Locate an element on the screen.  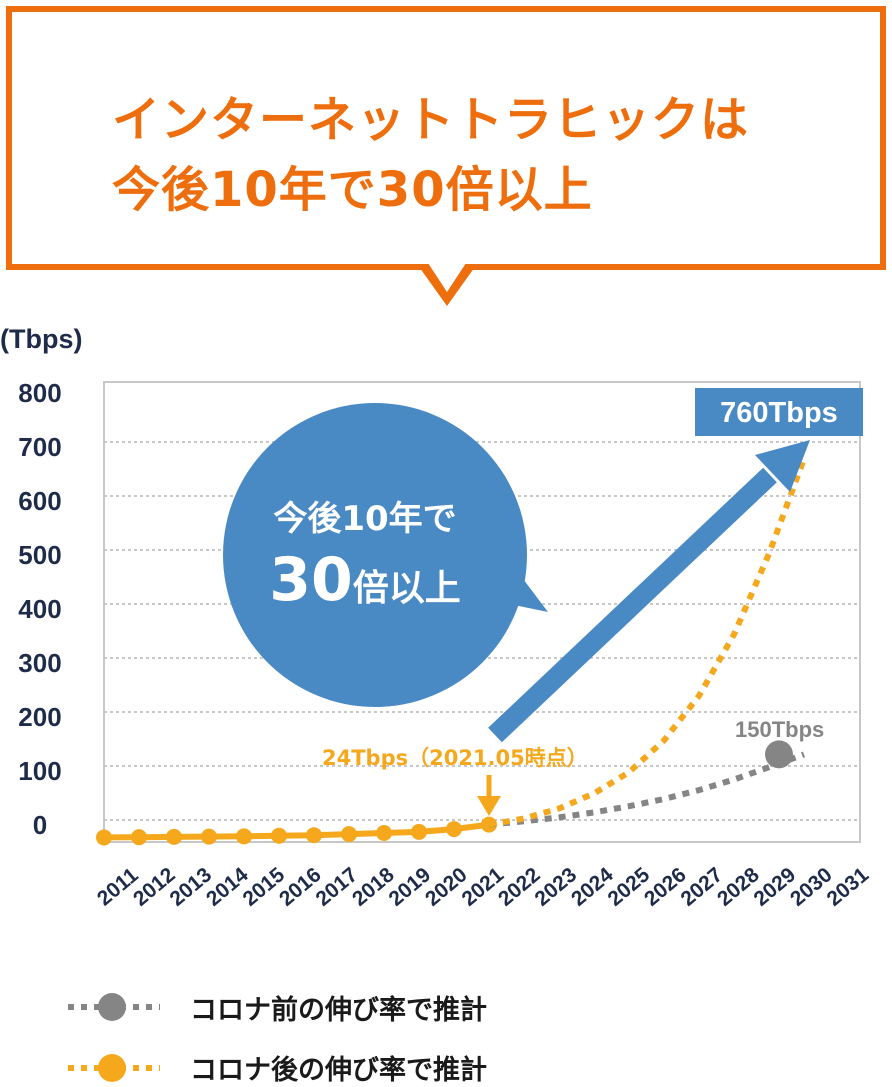
precovid-end-marker is located at coordinates (779, 754).